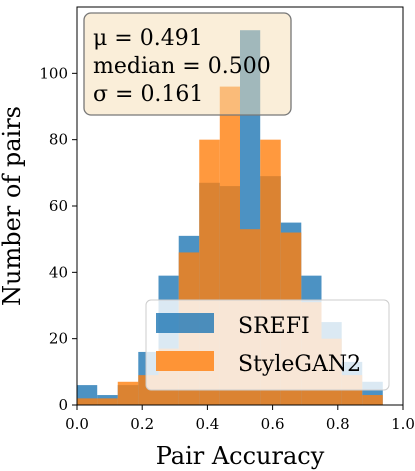 This screenshot has height=471, width=415. What do you see at coordinates (53, 73) in the screenshot?
I see `y-tick-label: 100` at bounding box center [53, 73].